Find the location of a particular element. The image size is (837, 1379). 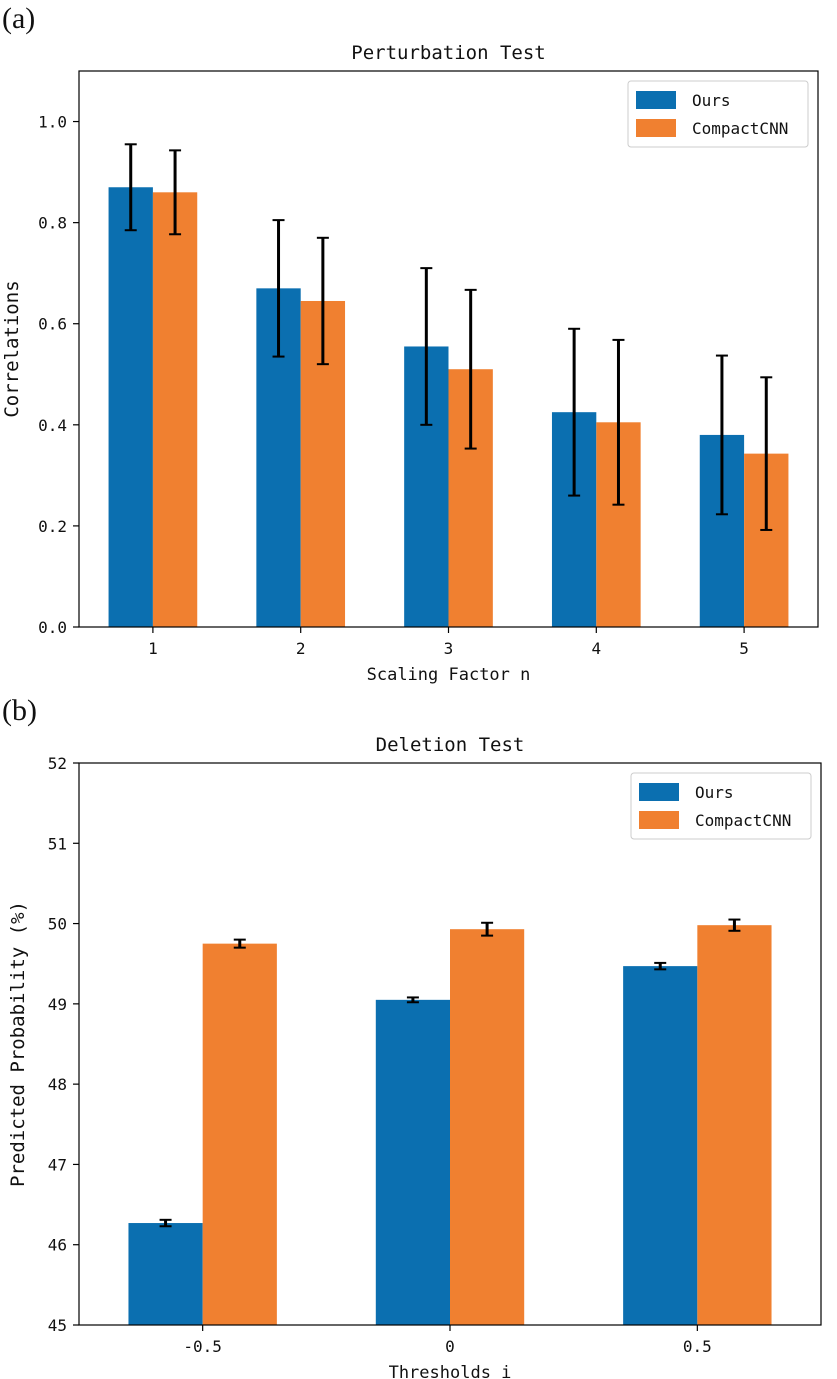

x-tick-label: 5 is located at coordinates (744, 648).